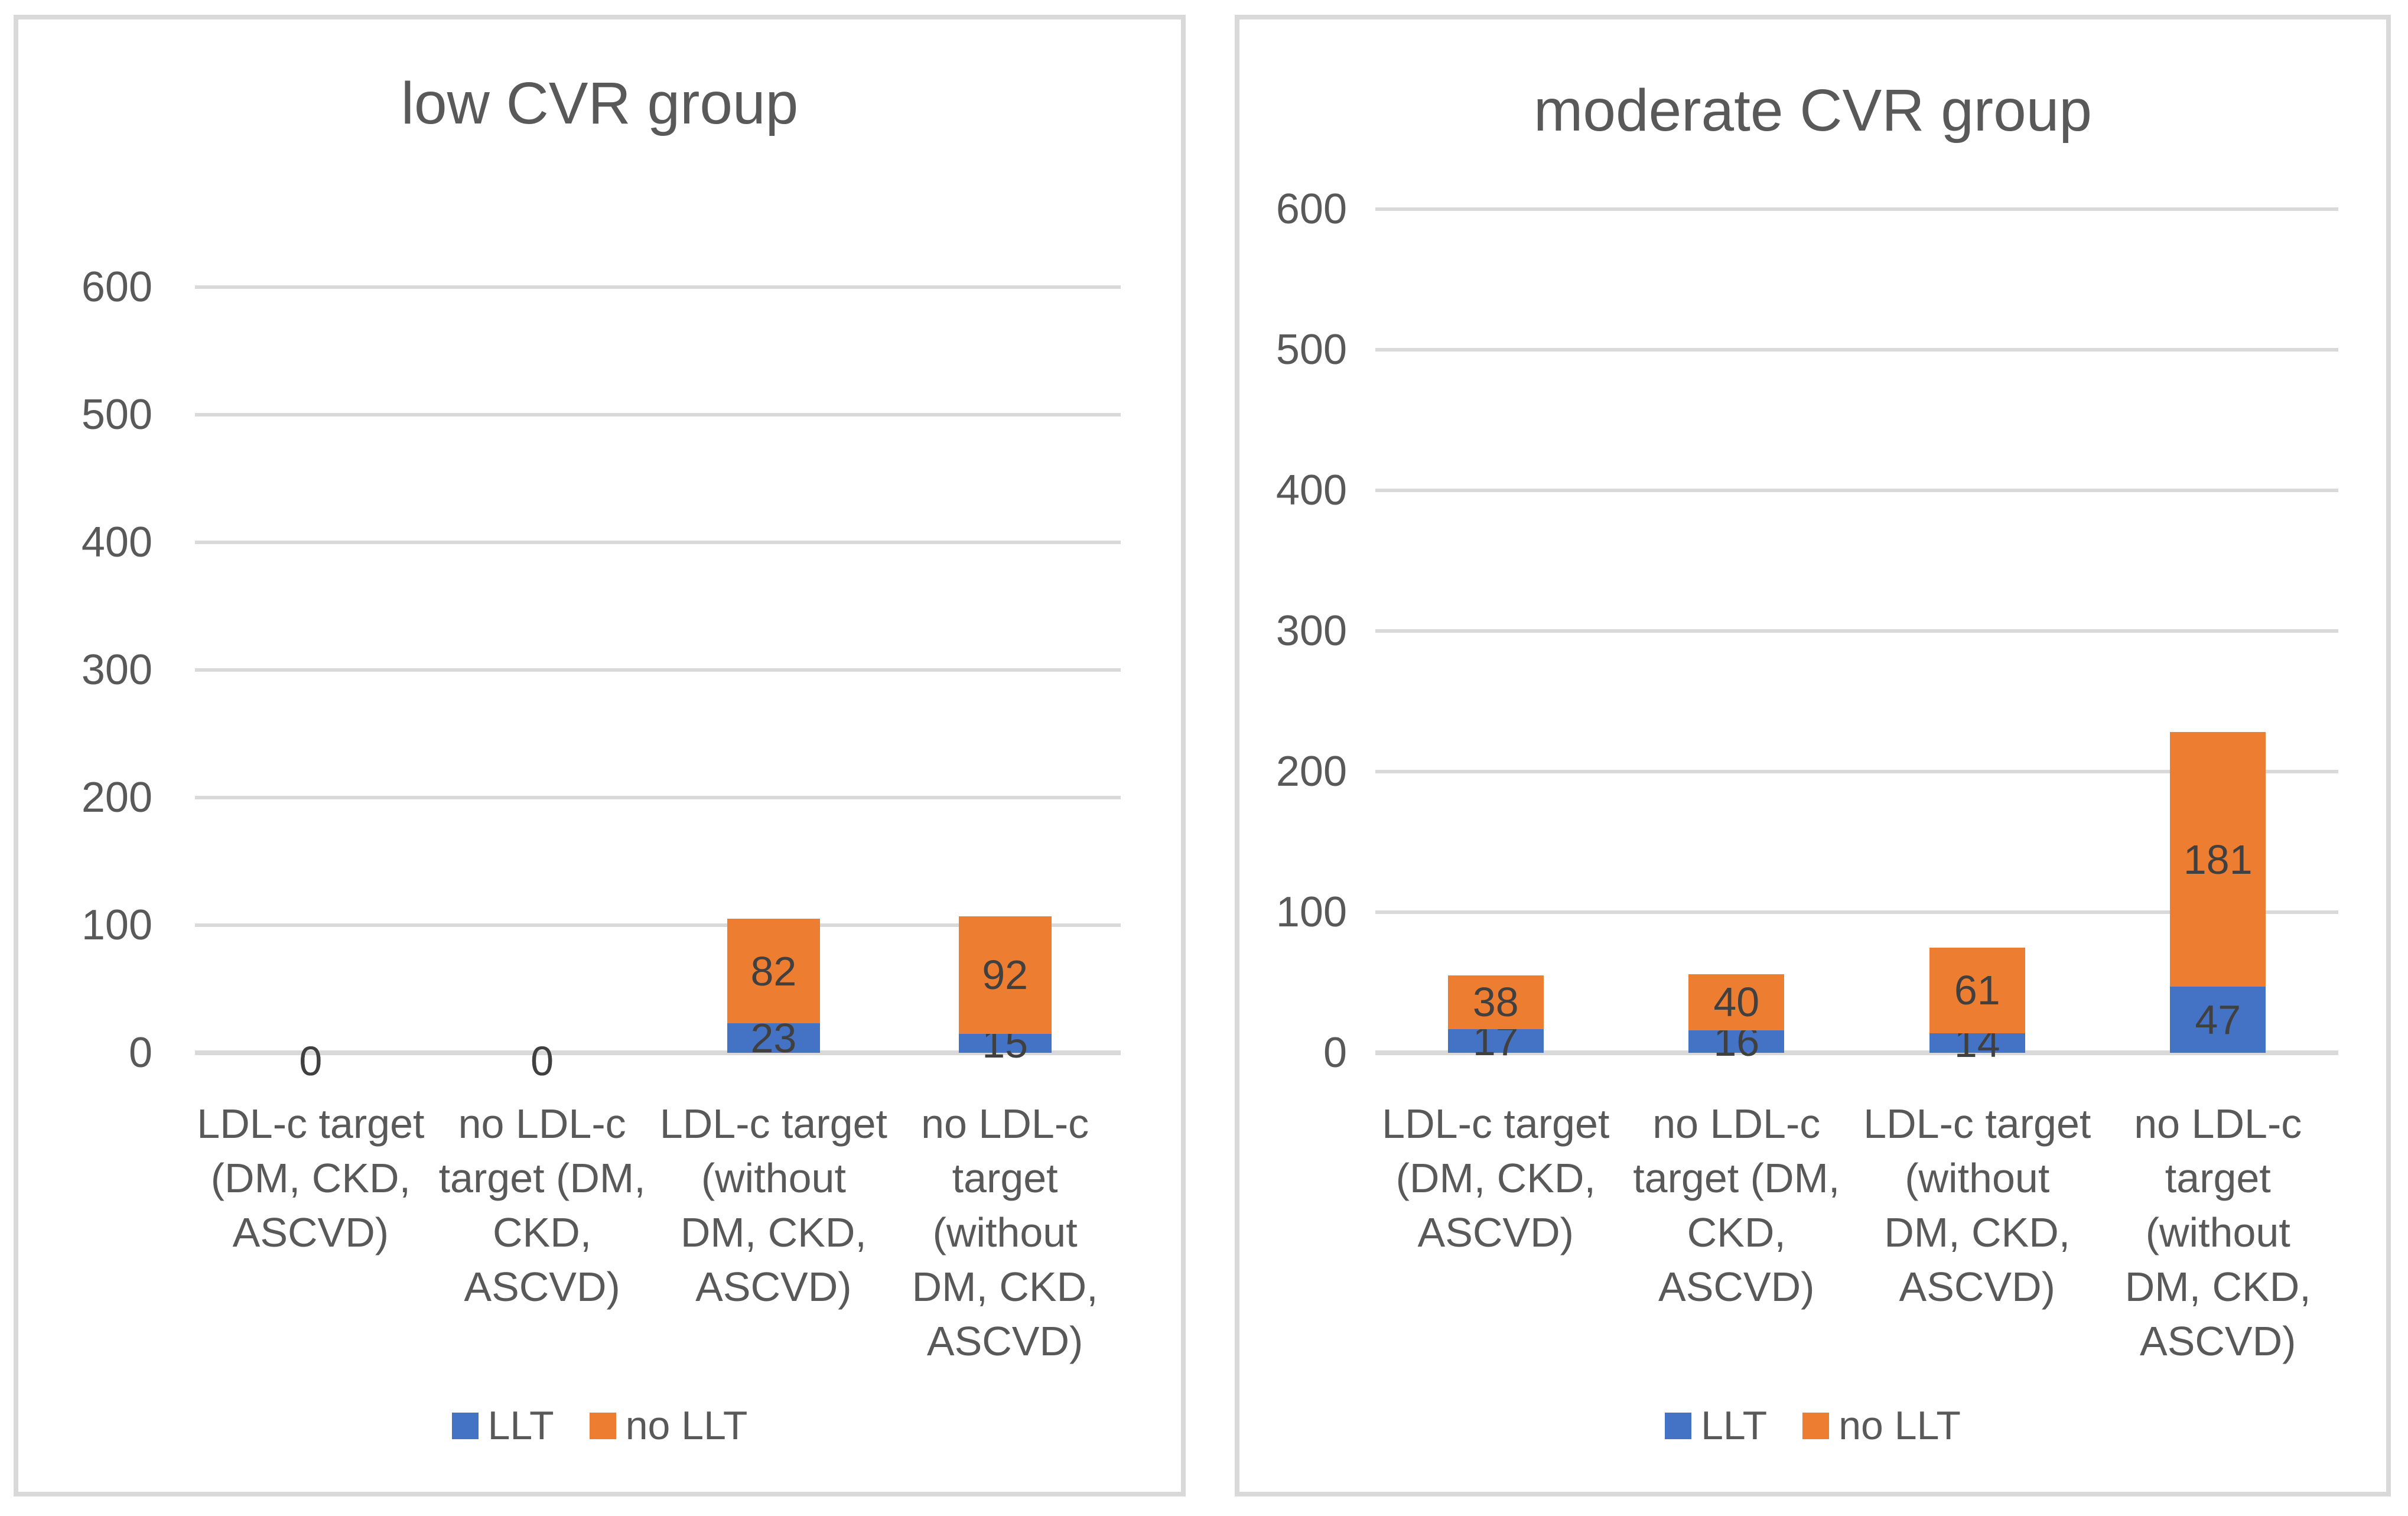 This screenshot has height=1516, width=2408. I want to click on data-label: 38, so click(1495, 1003).